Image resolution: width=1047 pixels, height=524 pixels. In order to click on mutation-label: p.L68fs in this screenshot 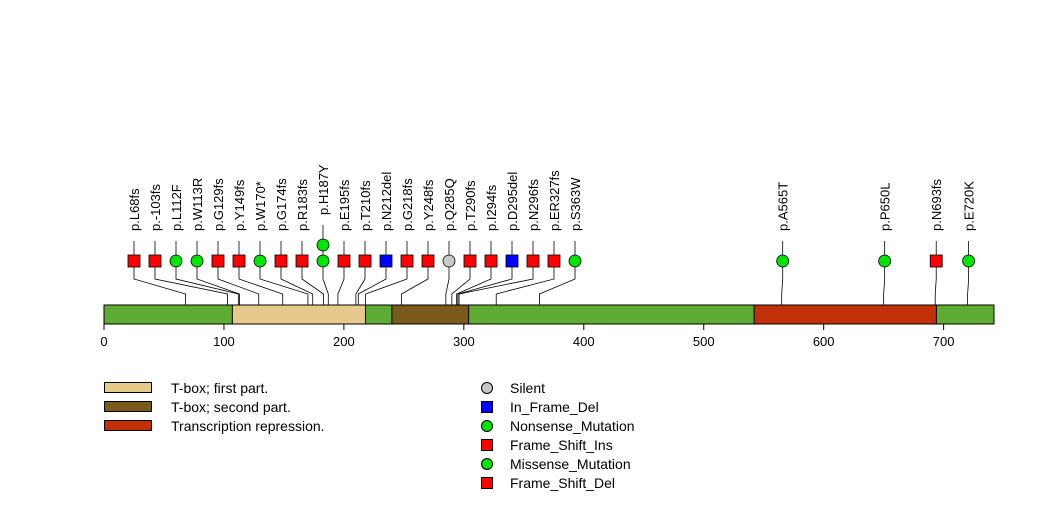, I will do `click(134, 209)`.